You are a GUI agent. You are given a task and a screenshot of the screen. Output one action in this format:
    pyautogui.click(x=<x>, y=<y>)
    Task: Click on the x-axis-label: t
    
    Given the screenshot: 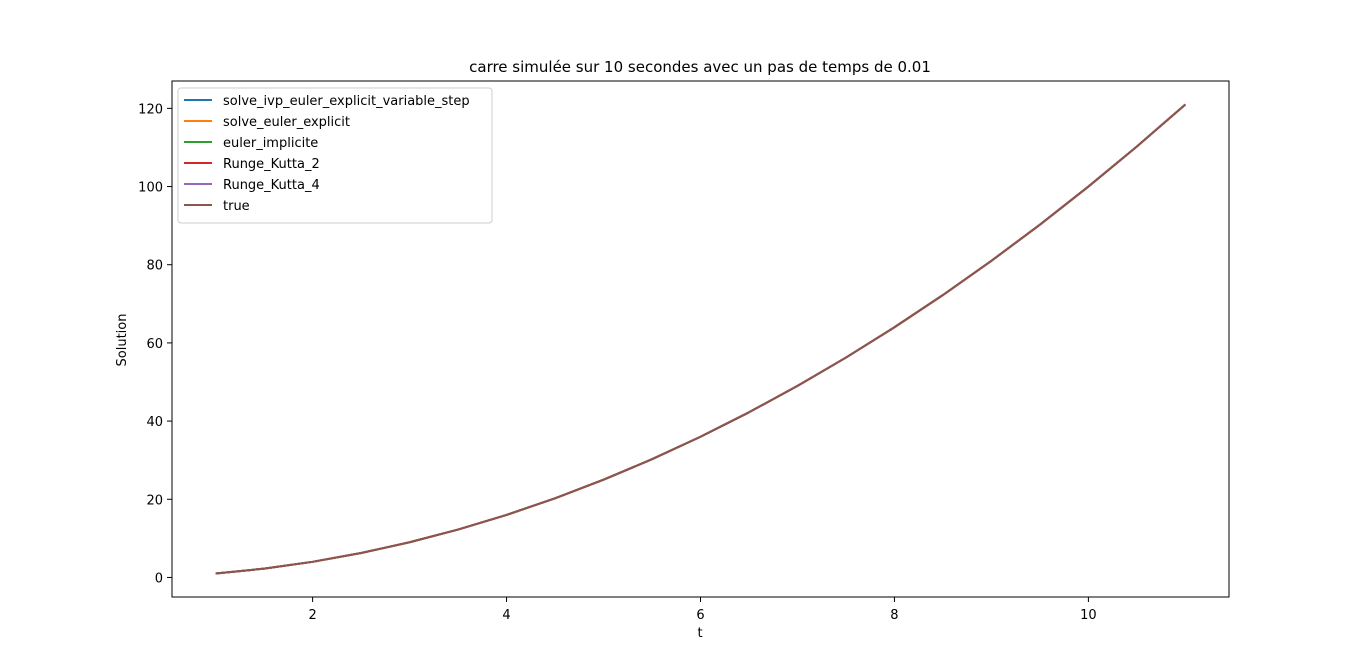 What is the action you would take?
    pyautogui.click(x=699, y=633)
    